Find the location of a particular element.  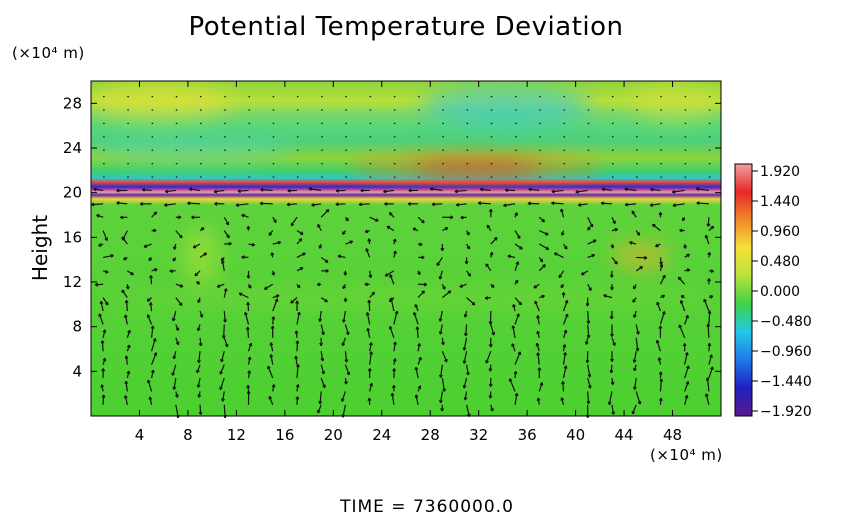

colorbar-tick-label: 0.480 is located at coordinates (780, 262).